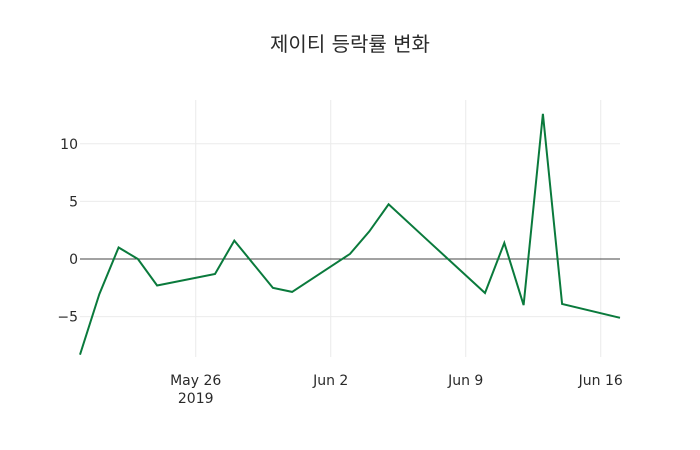 This screenshot has width=700, height=450. I want to click on y-tick-label: 5, so click(73, 202).